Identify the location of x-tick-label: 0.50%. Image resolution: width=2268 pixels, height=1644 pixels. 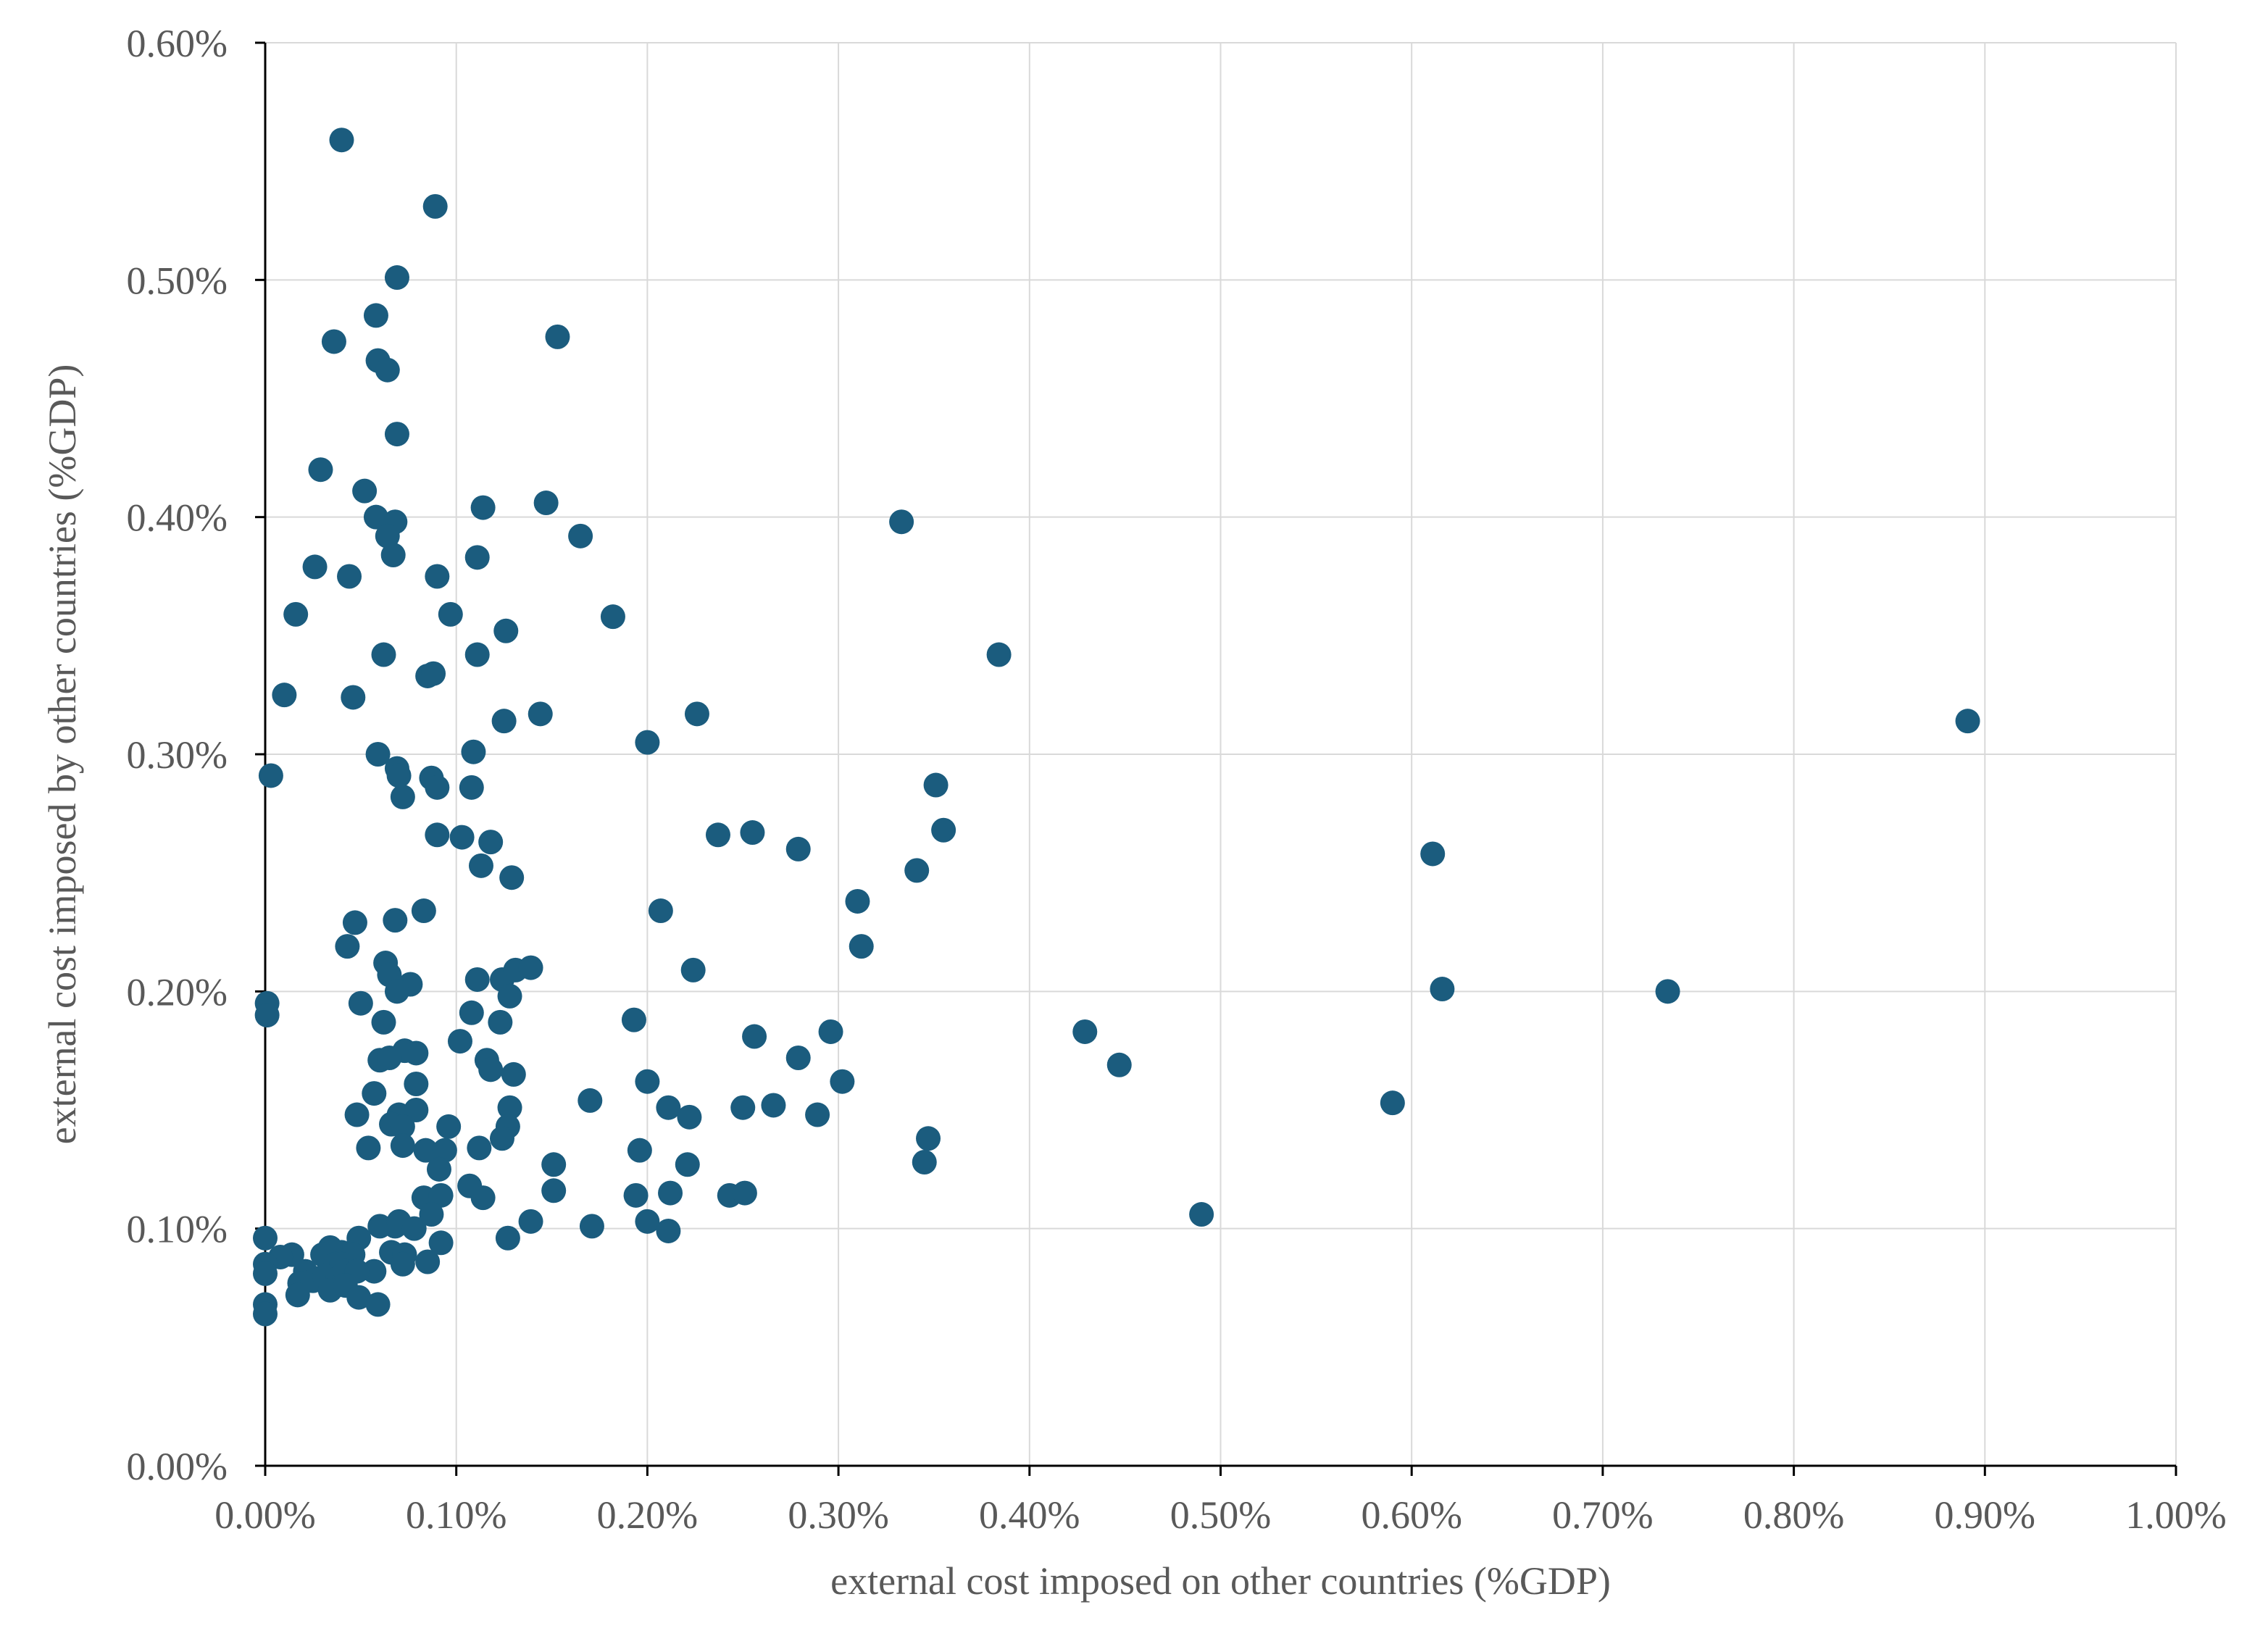
(1221, 1515).